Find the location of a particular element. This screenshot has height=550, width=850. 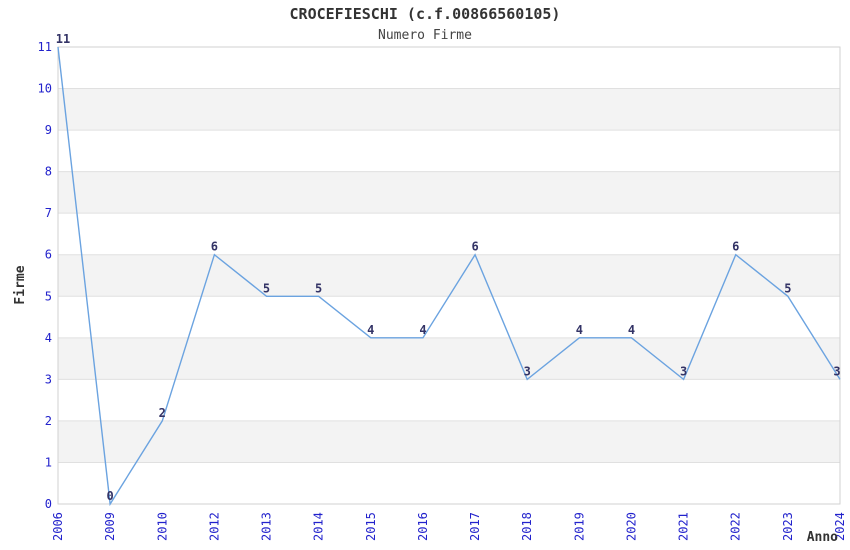

x-tick-label: 2023 is located at coordinates (788, 526).